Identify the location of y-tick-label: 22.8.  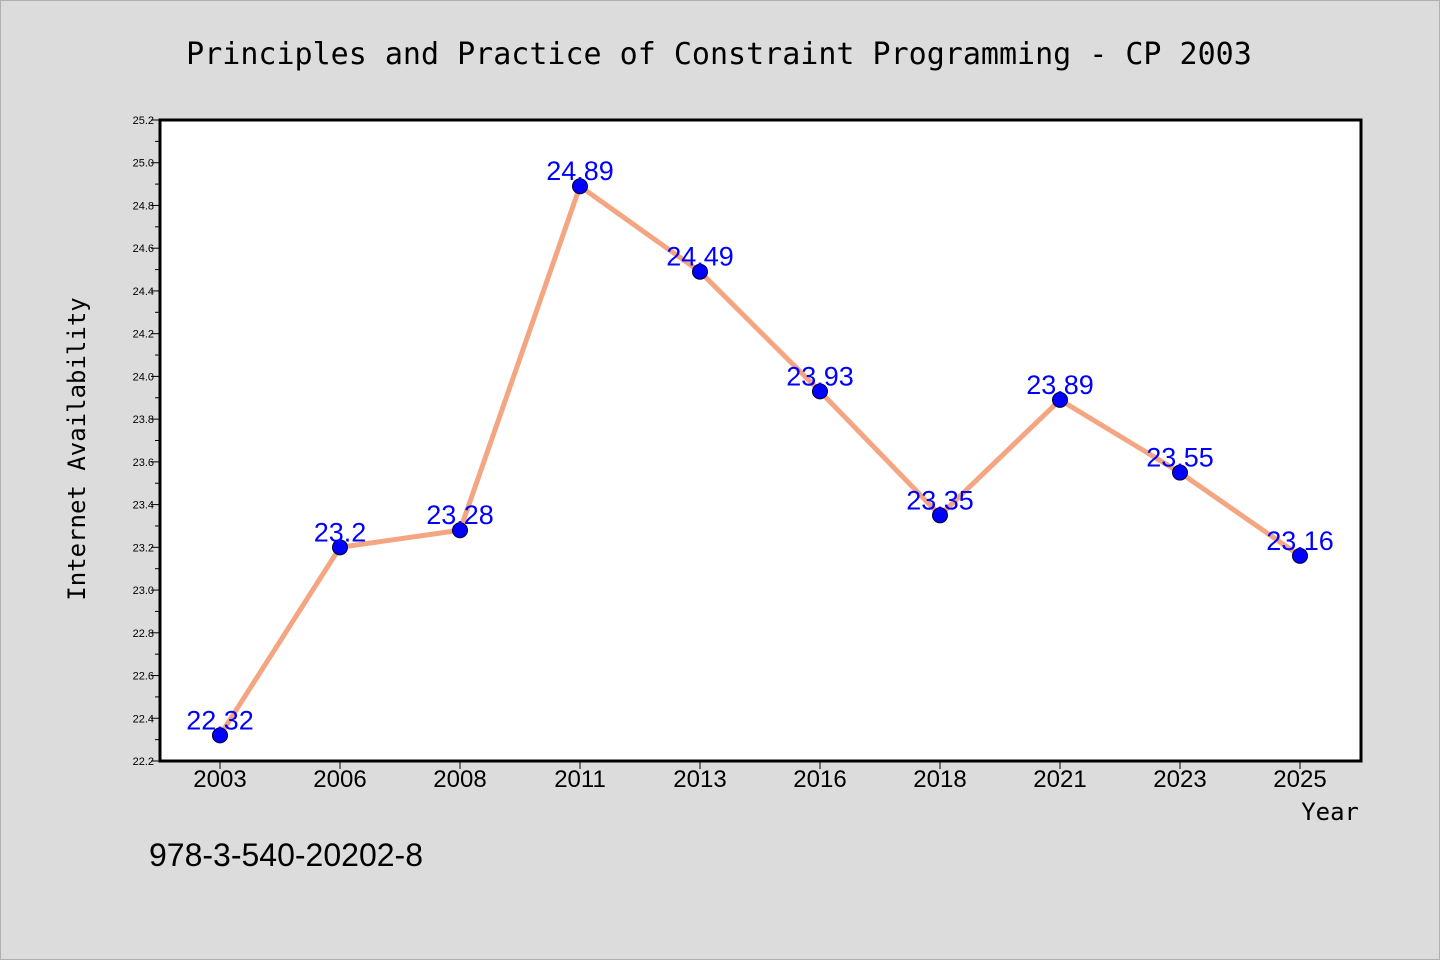
(143, 634).